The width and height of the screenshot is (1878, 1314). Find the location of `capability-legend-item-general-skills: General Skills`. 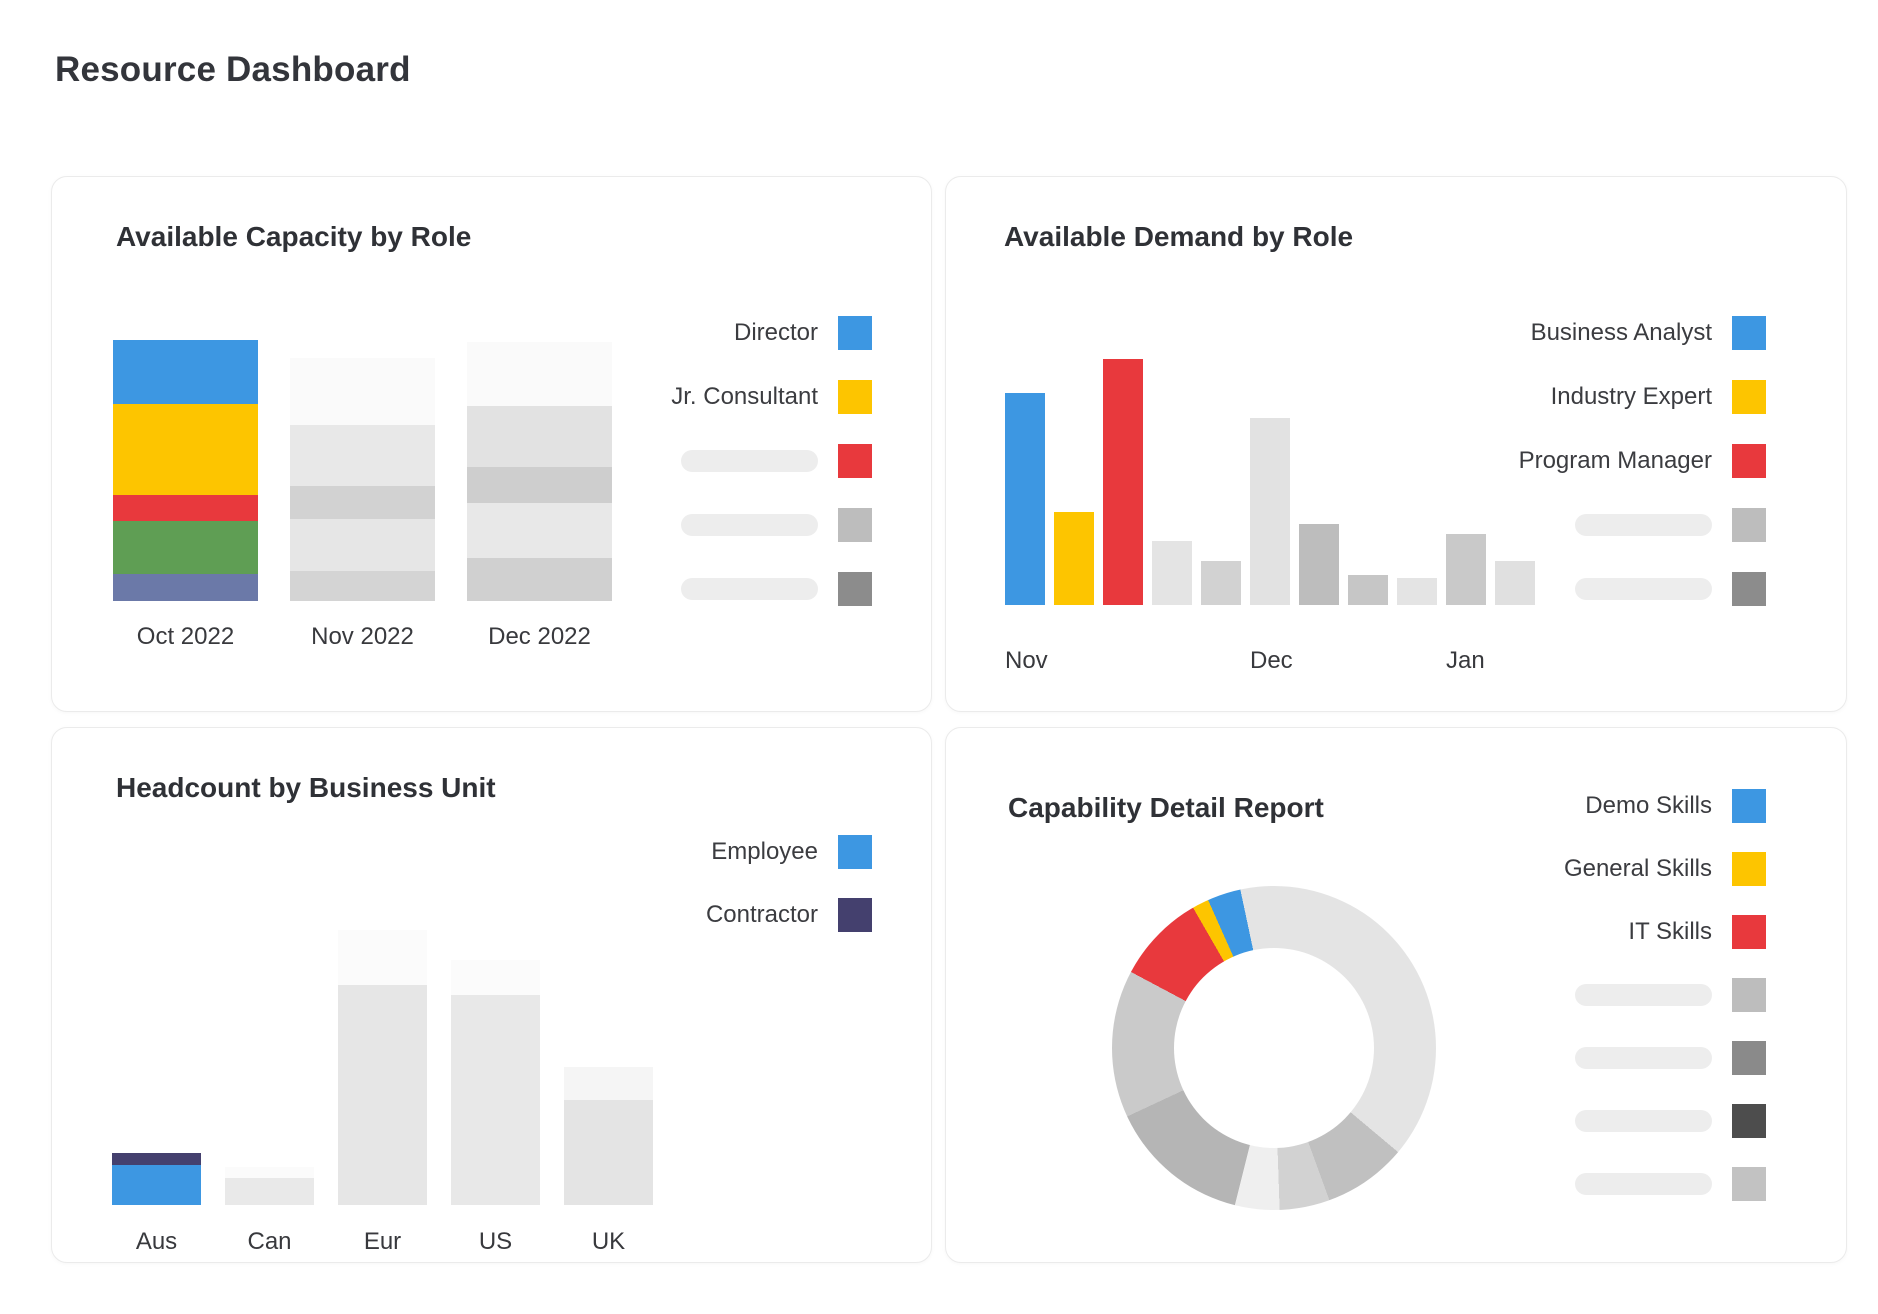

capability-legend-item-general-skills: General Skills is located at coordinates (1665, 869).